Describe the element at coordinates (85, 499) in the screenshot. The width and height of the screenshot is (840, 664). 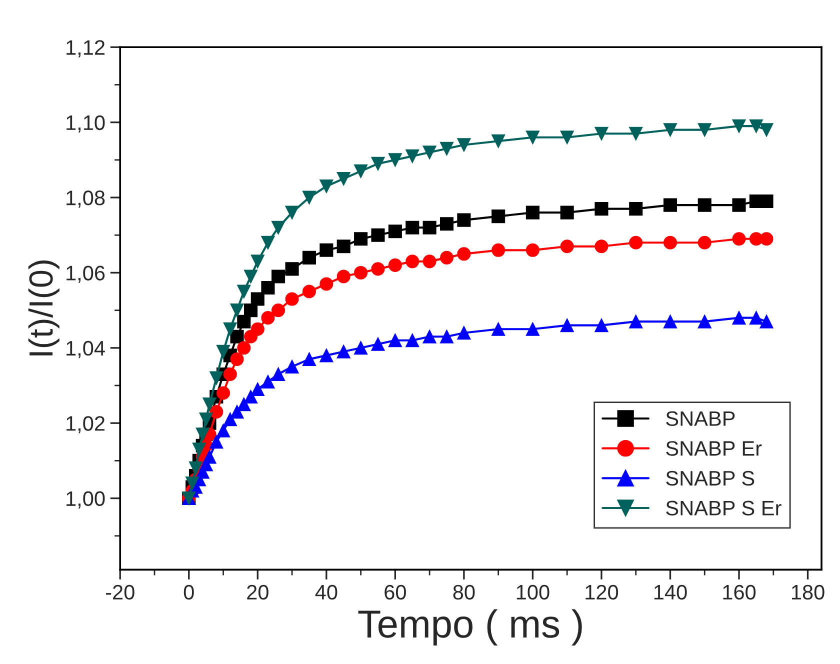
I see `y-tick-label: 1,00` at that location.